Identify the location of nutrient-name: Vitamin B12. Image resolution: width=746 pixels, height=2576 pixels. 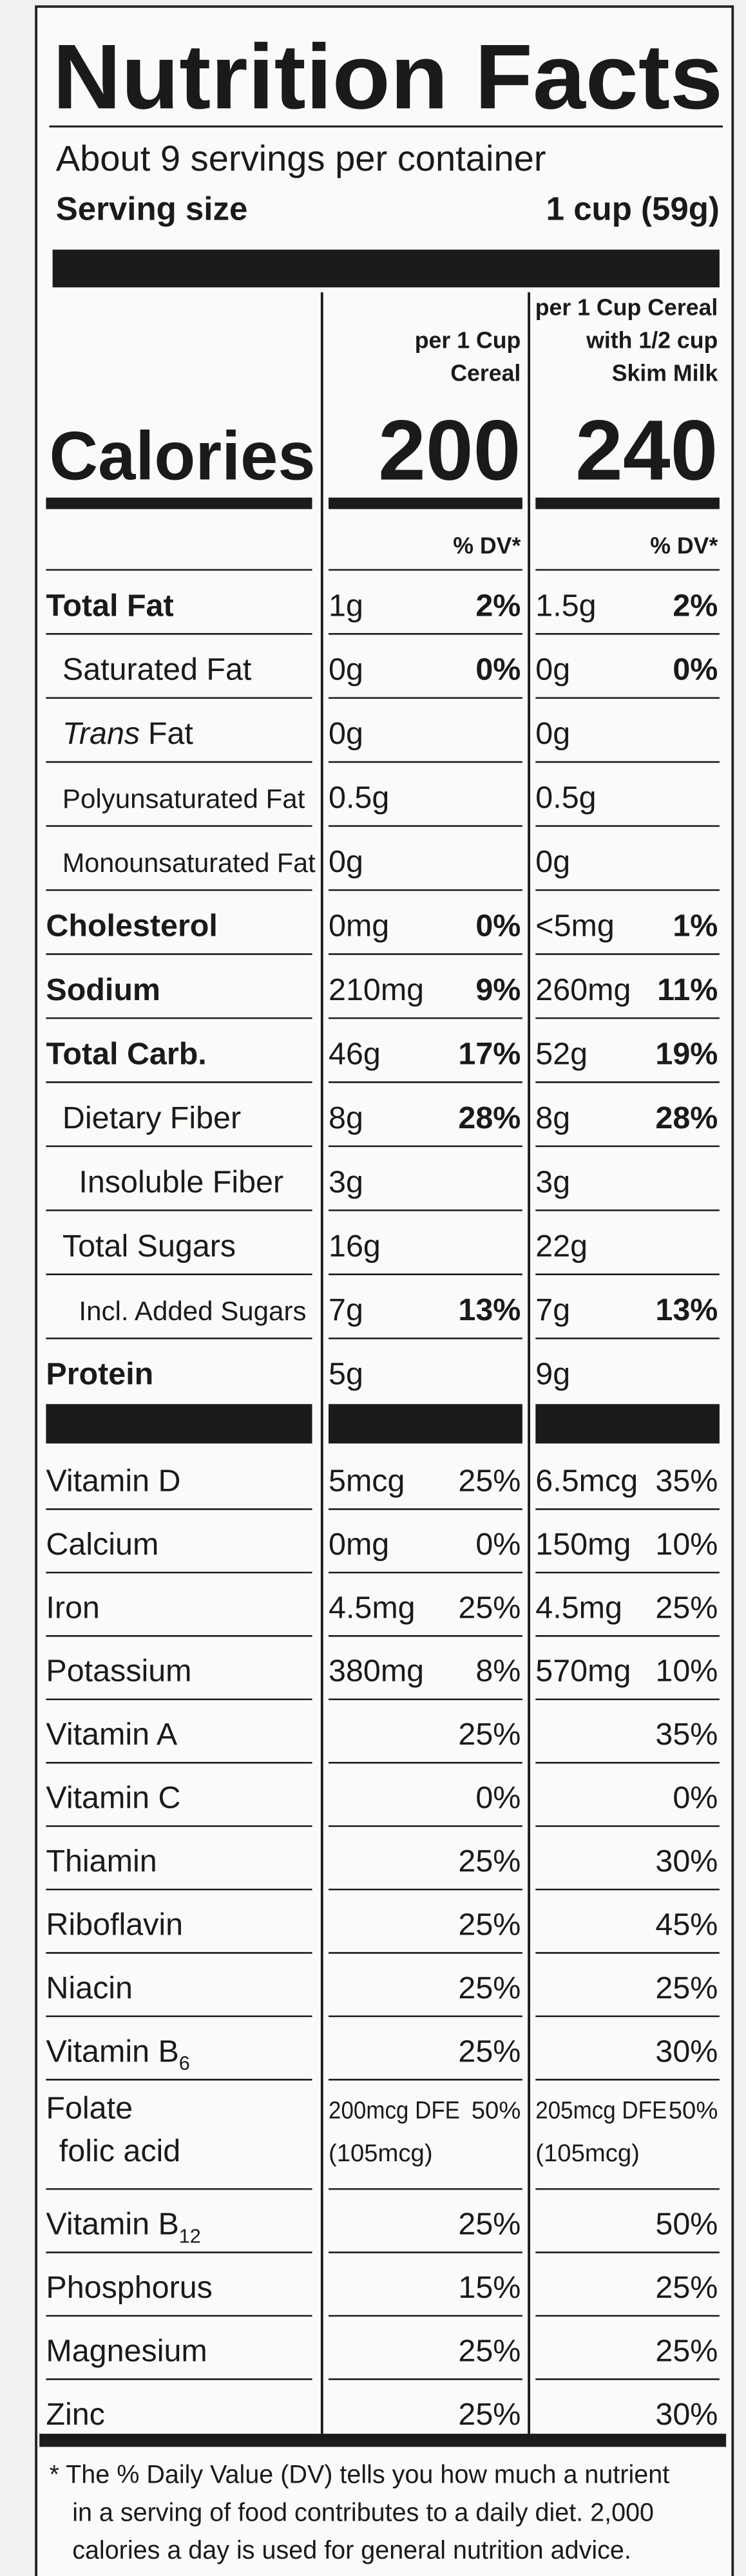
(123, 2227).